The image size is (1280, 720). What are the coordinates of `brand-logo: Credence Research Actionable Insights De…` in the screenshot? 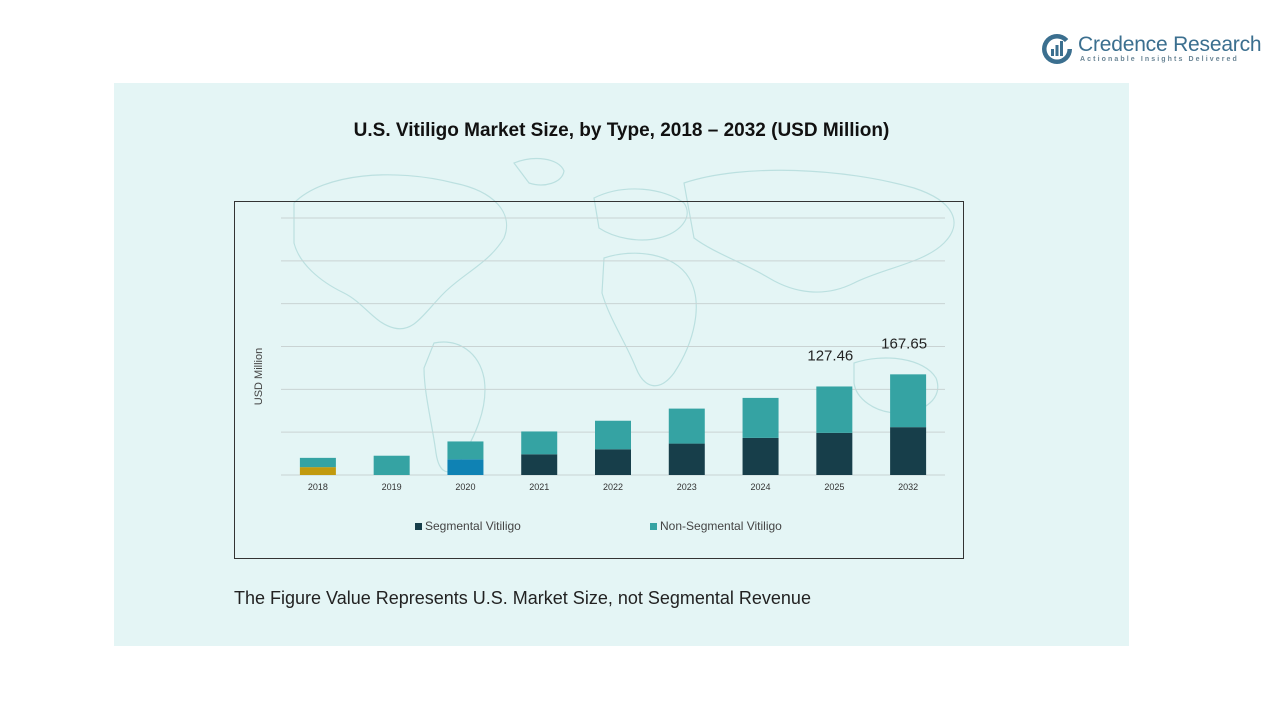 It's located at (1151, 50).